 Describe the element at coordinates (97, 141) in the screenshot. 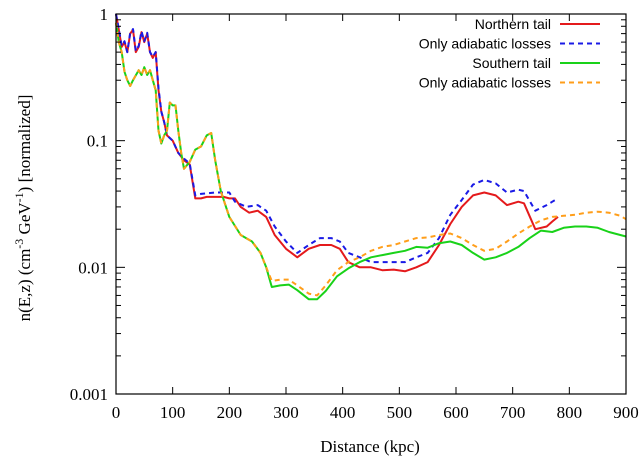

I see `y-tick-label: 0.1` at that location.